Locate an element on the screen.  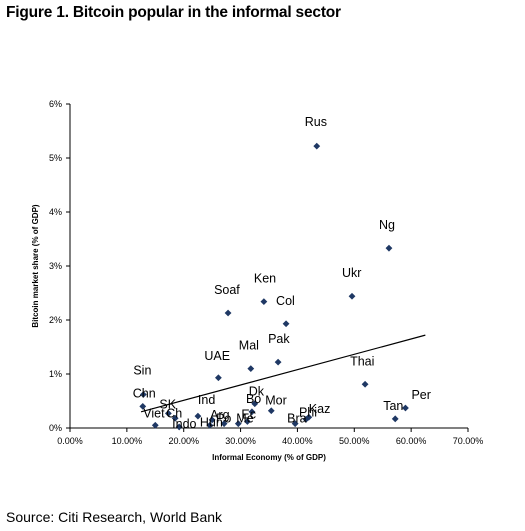
point-hun is located at coordinates (210, 425).